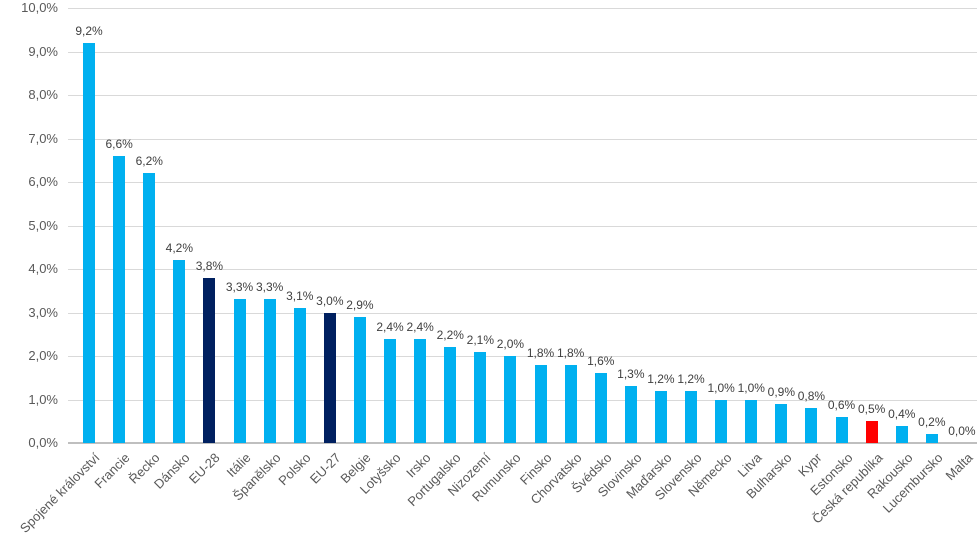 The width and height of the screenshot is (979, 553). Describe the element at coordinates (43, 399) in the screenshot. I see `y-tick-label: 1,0%` at that location.